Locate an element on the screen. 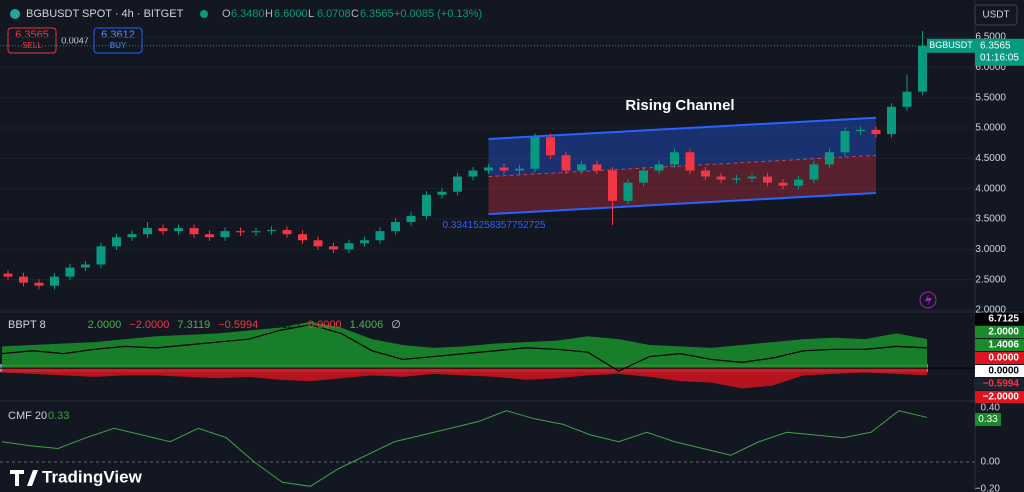 The height and width of the screenshot is (492, 1024). channel-upper is located at coordinates (682, 128).